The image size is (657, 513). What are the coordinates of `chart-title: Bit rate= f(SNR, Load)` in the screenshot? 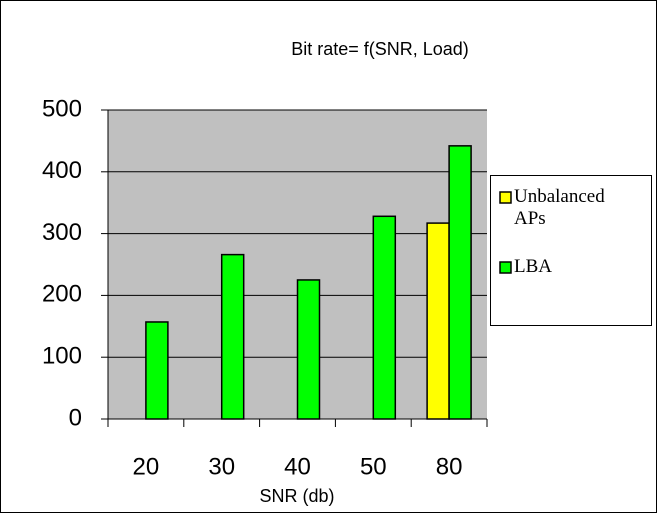 It's located at (380, 49).